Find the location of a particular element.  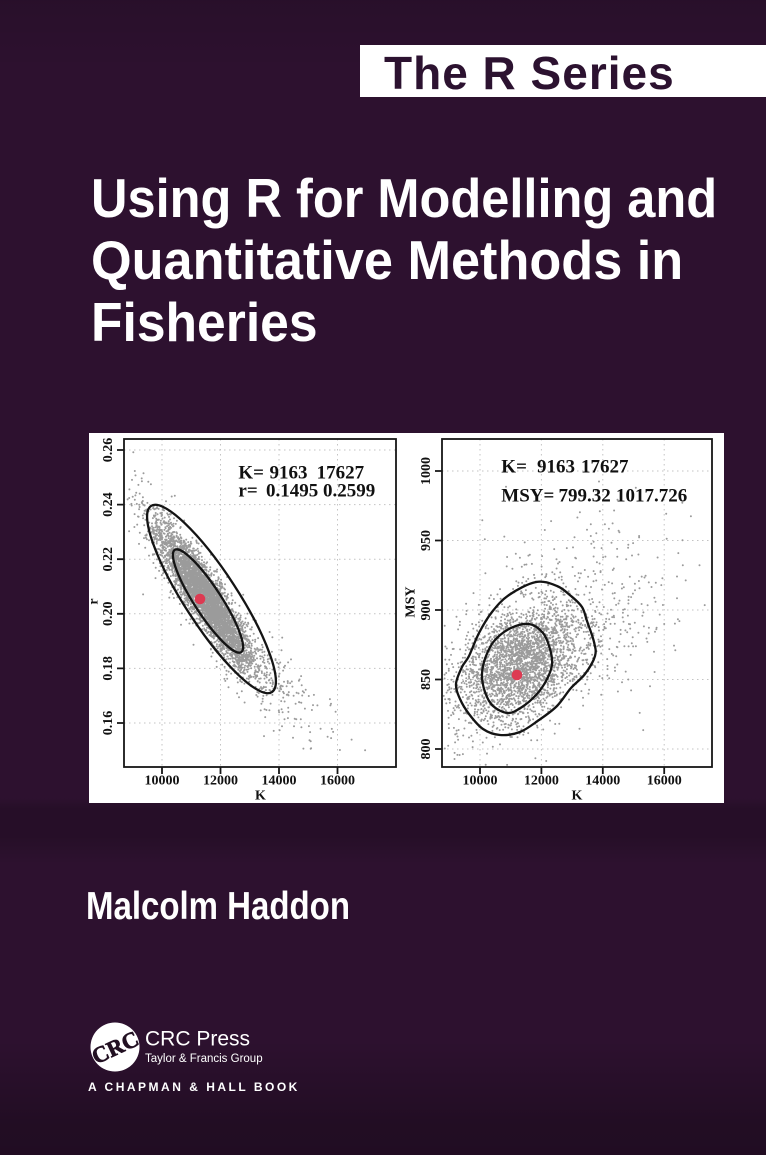

svg-text: 850 is located at coordinates (426, 679).